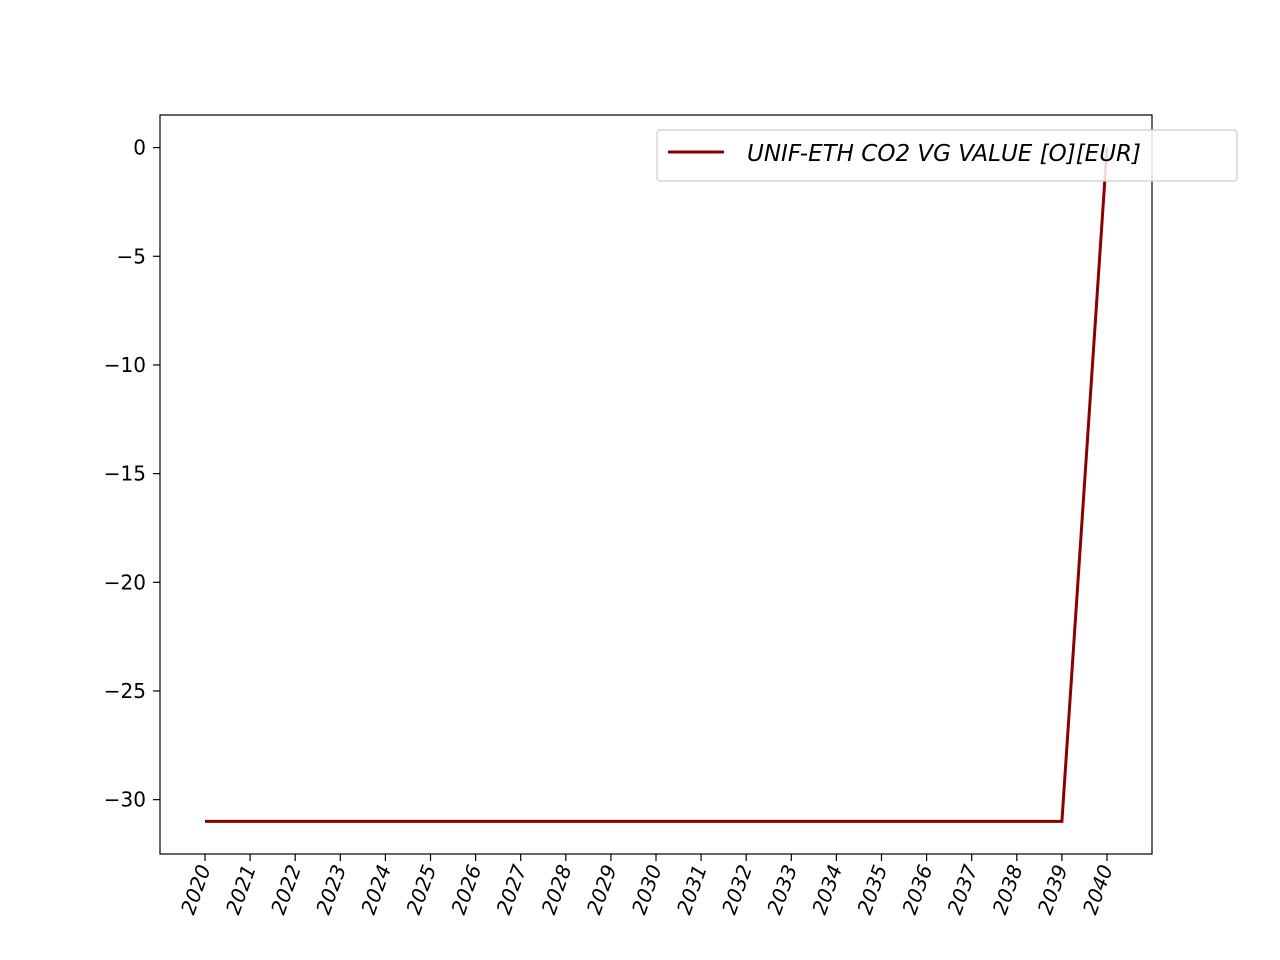 Image resolution: width=1280 pixels, height=960 pixels. I want to click on y-tick-label: −25, so click(125, 691).